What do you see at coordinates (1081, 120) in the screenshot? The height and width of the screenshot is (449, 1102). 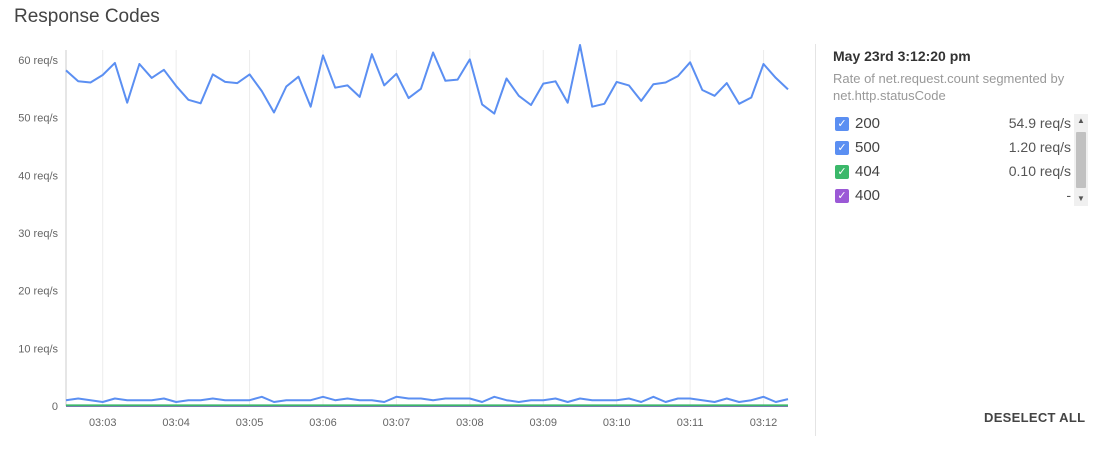 I see `triangle-up-icon: ▲` at bounding box center [1081, 120].